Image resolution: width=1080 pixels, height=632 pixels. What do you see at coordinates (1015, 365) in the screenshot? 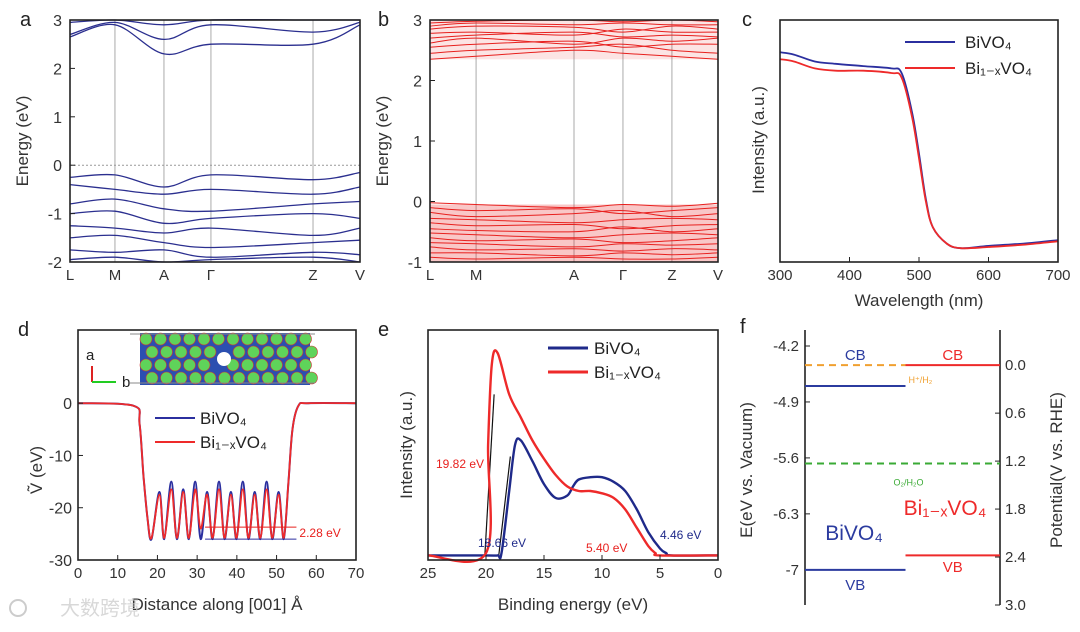
I see `y-tick-label-right: 0.0` at bounding box center [1015, 365].